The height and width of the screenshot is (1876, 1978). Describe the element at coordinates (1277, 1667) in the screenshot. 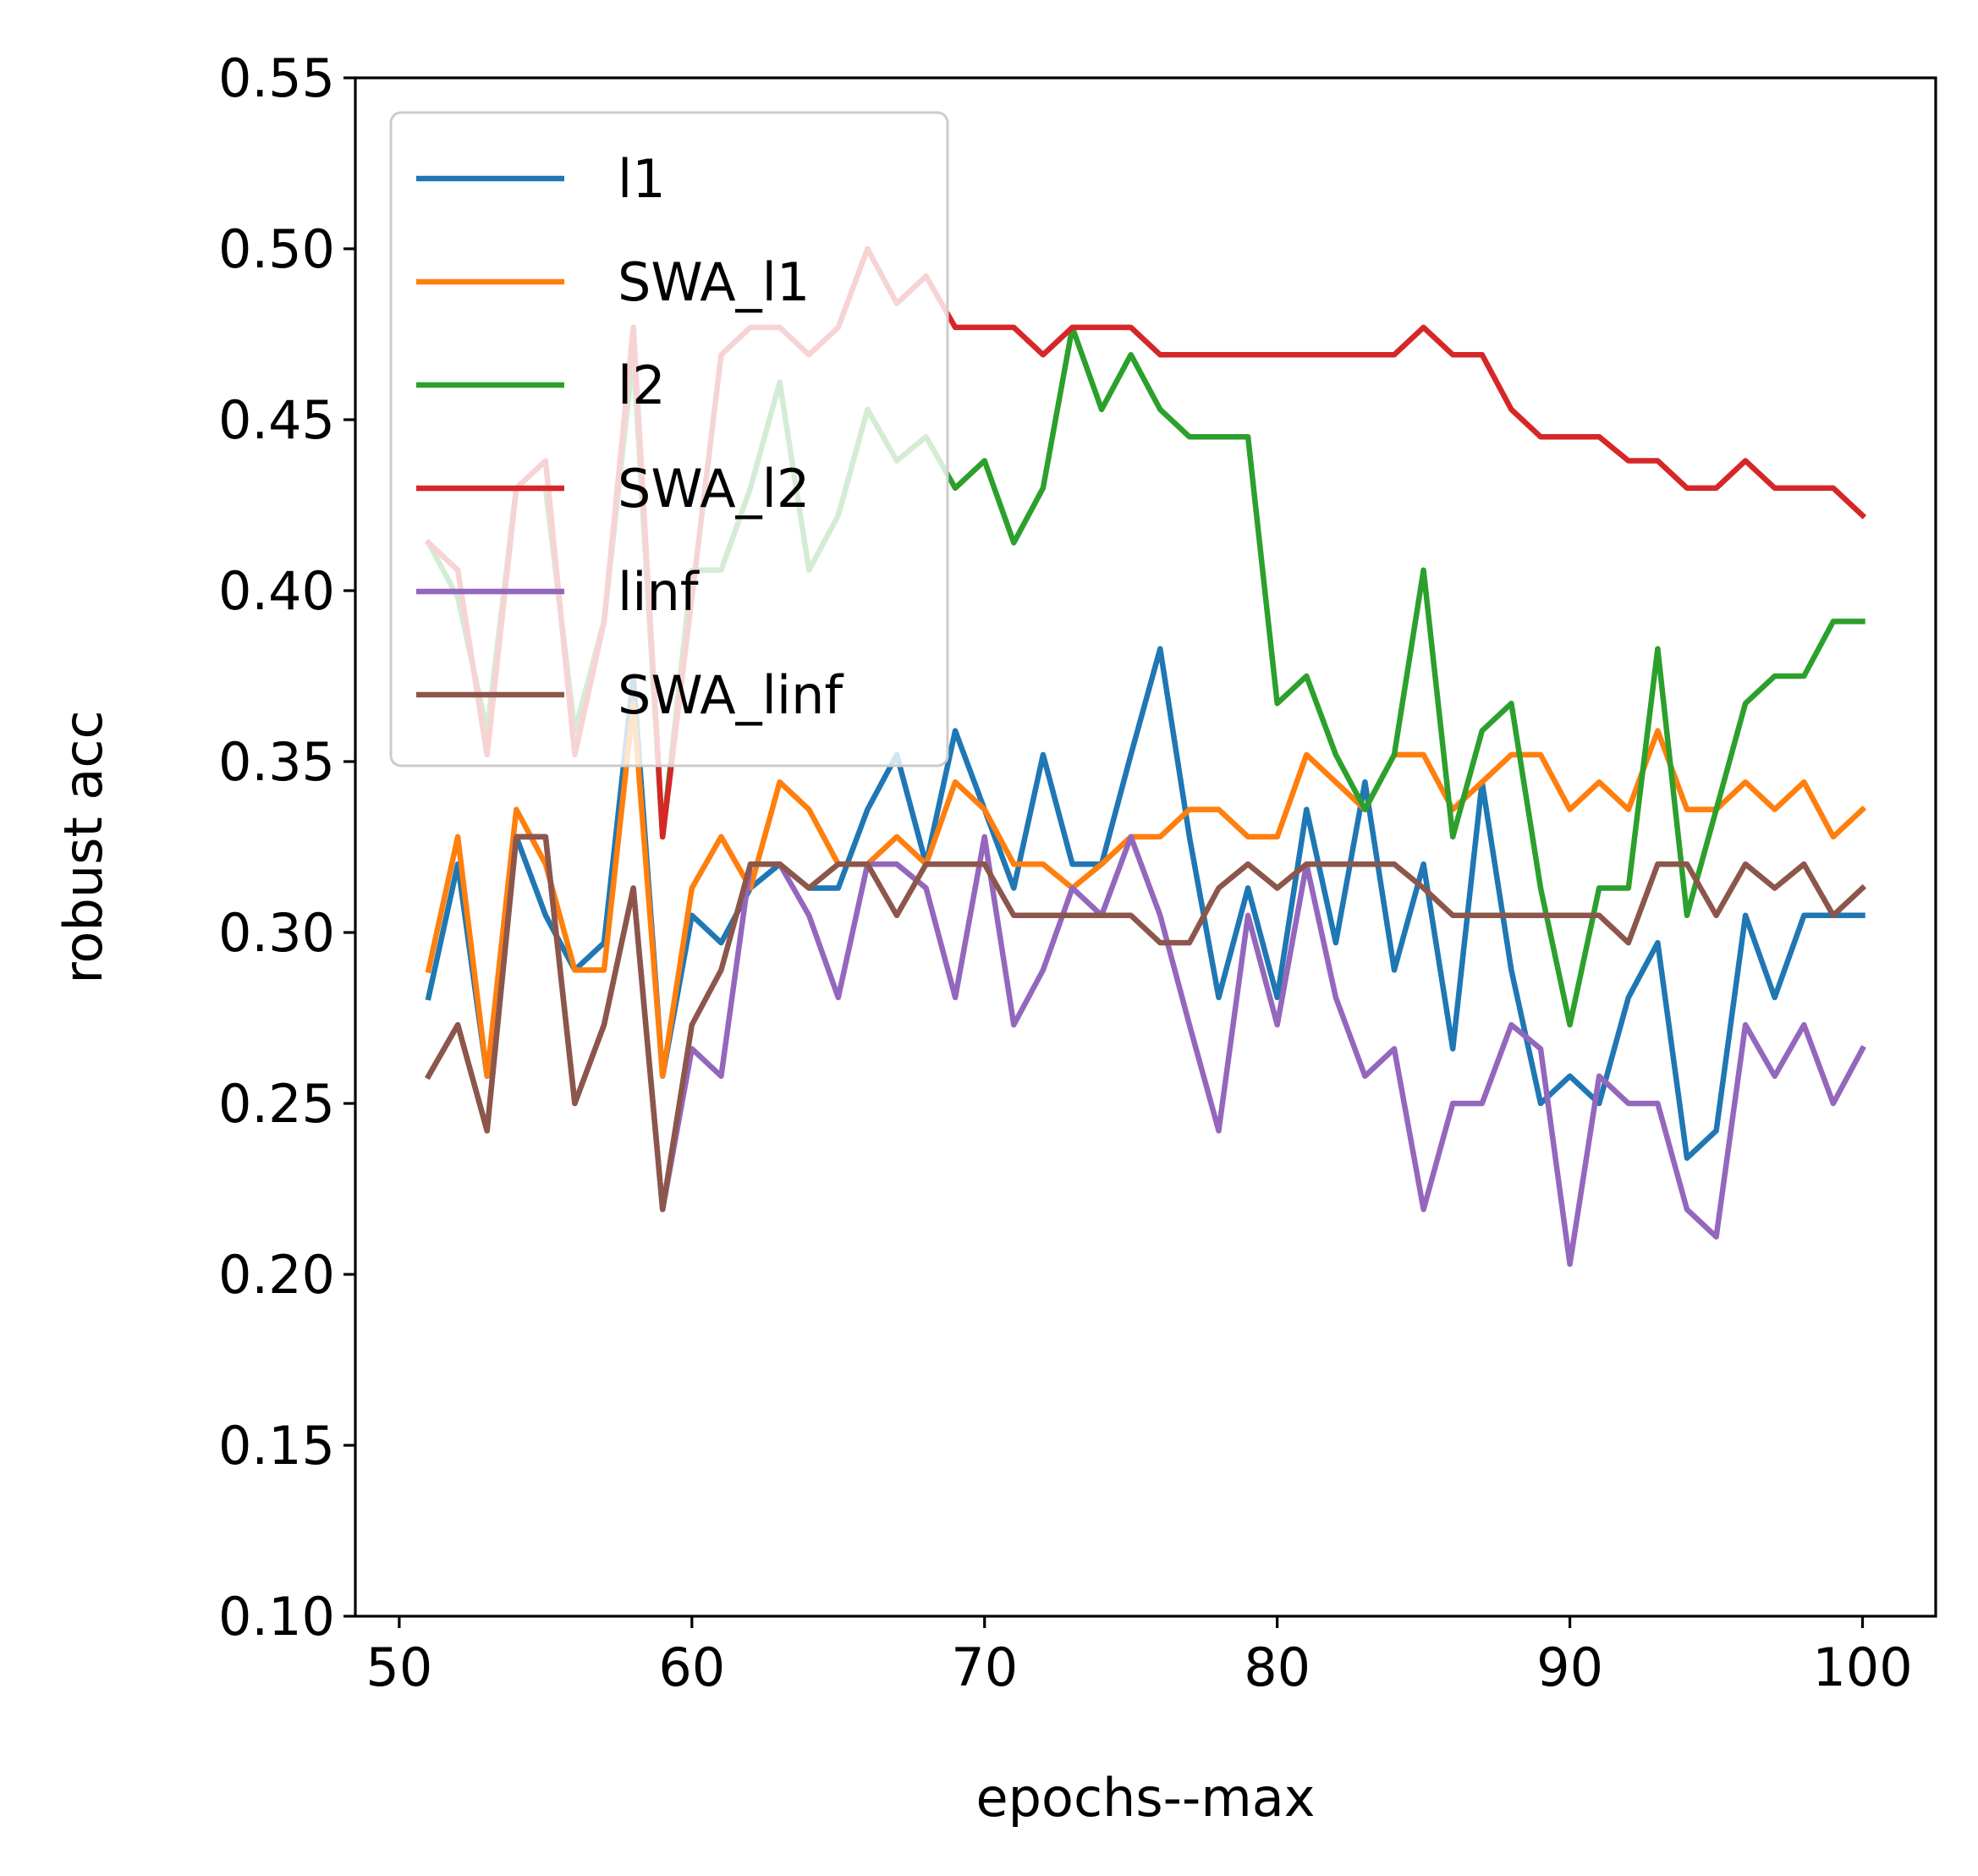

I see `x-tick-label: 80` at that location.